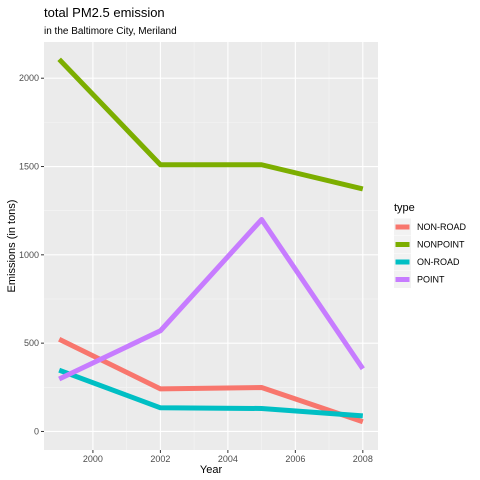 This screenshot has width=480, height=480. What do you see at coordinates (160, 459) in the screenshot?
I see `x-tick-label: 2002` at bounding box center [160, 459].